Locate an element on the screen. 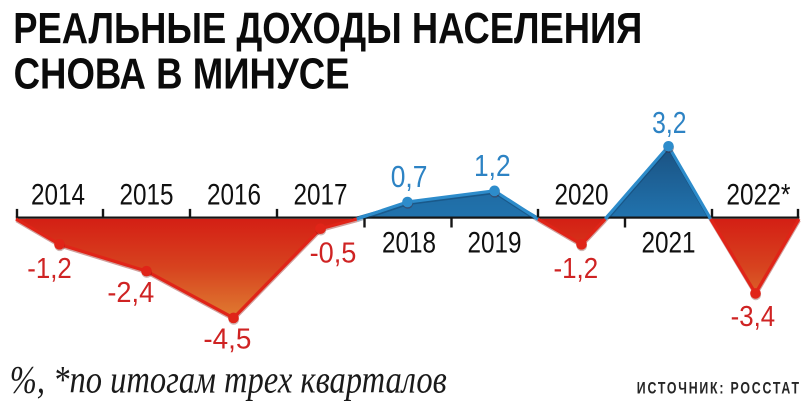 The width and height of the screenshot is (812, 409). svg-text: ИСТОЧНИК: РОССТАТ is located at coordinates (719, 389).